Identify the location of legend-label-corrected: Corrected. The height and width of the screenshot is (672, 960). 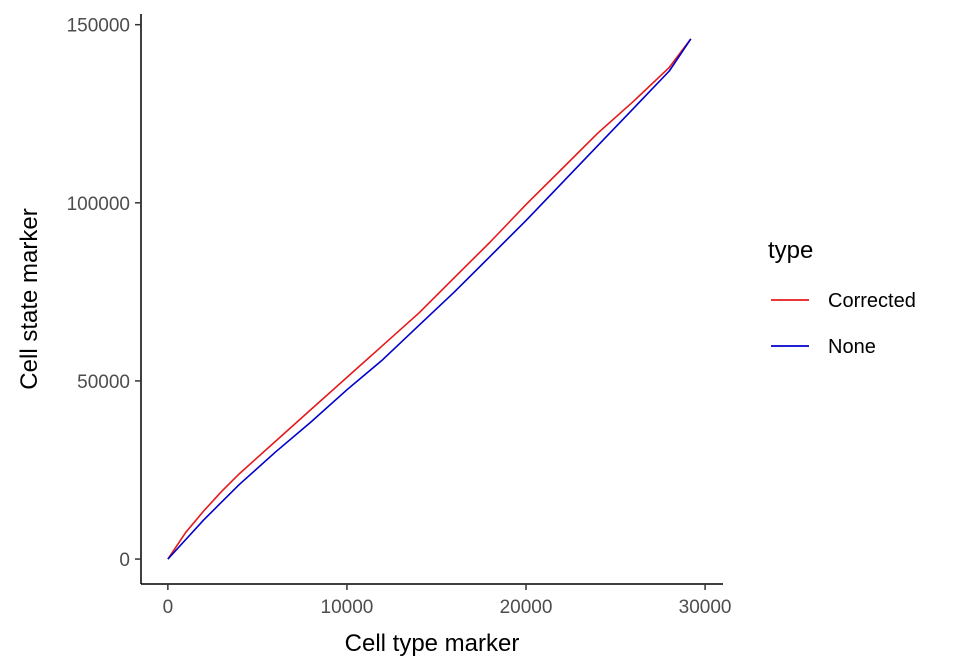
(872, 301).